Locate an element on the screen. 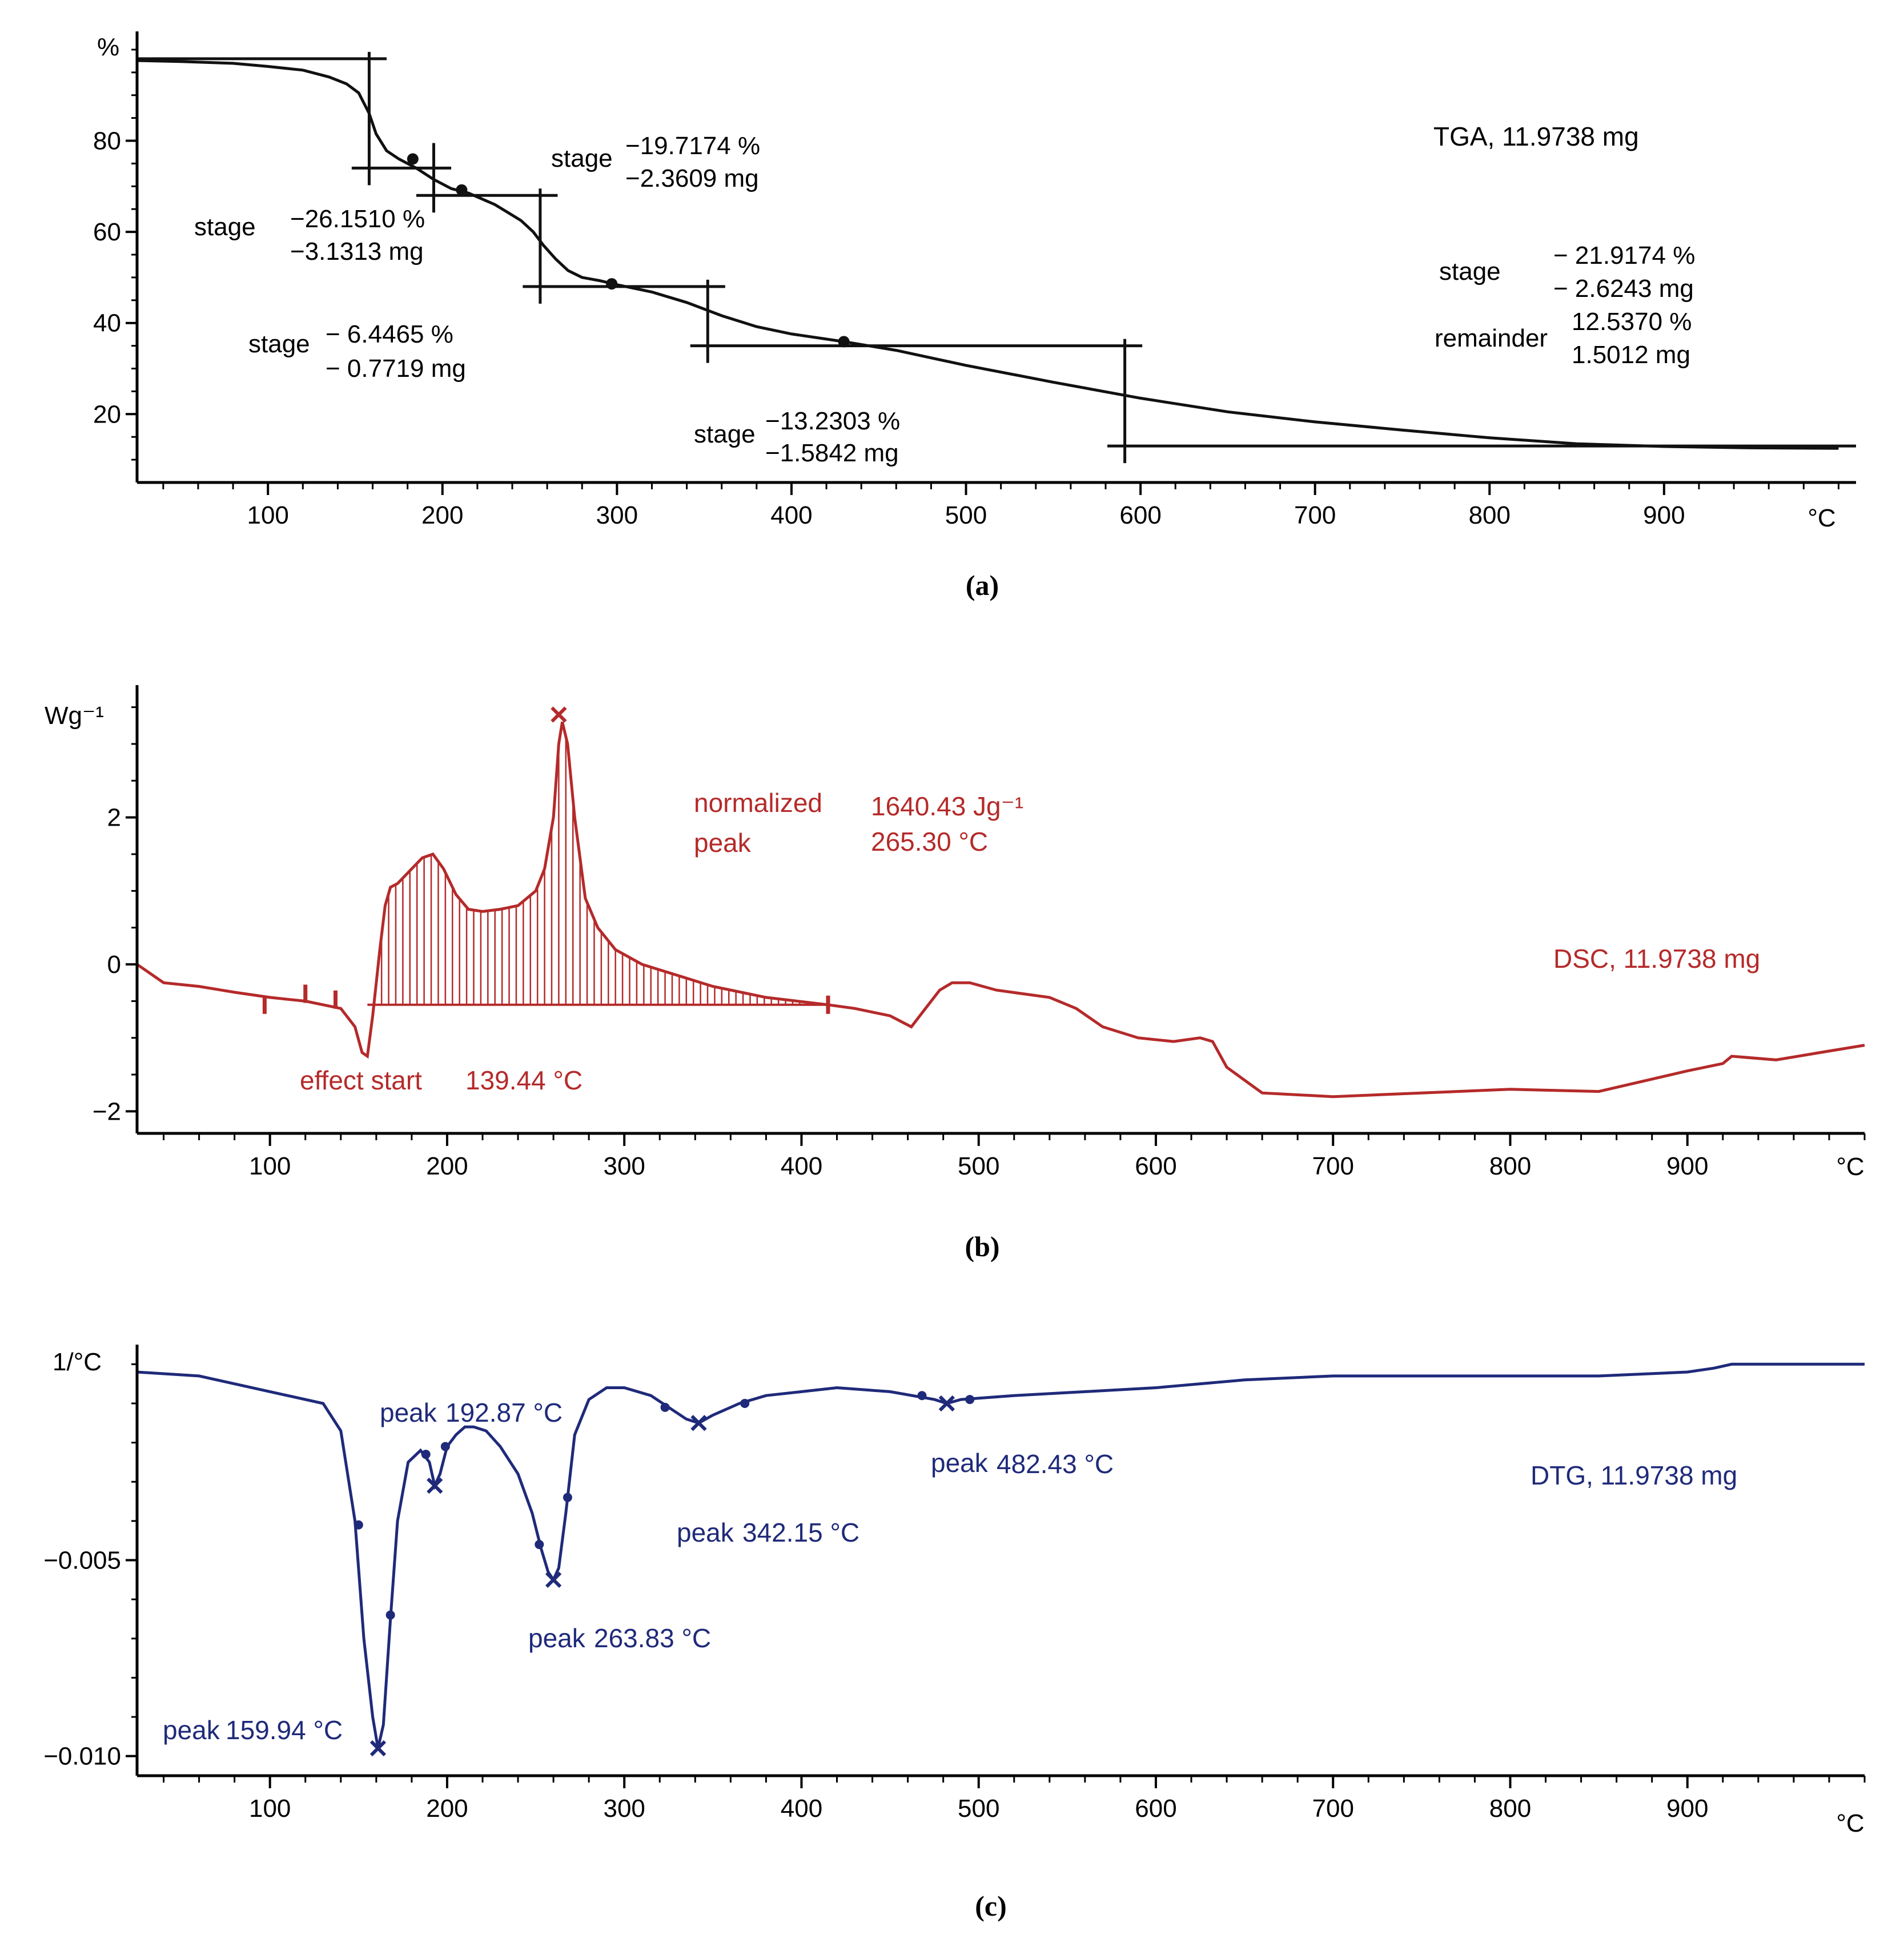 The width and height of the screenshot is (1904, 1943). dsc-peak-marker is located at coordinates (559, 714).